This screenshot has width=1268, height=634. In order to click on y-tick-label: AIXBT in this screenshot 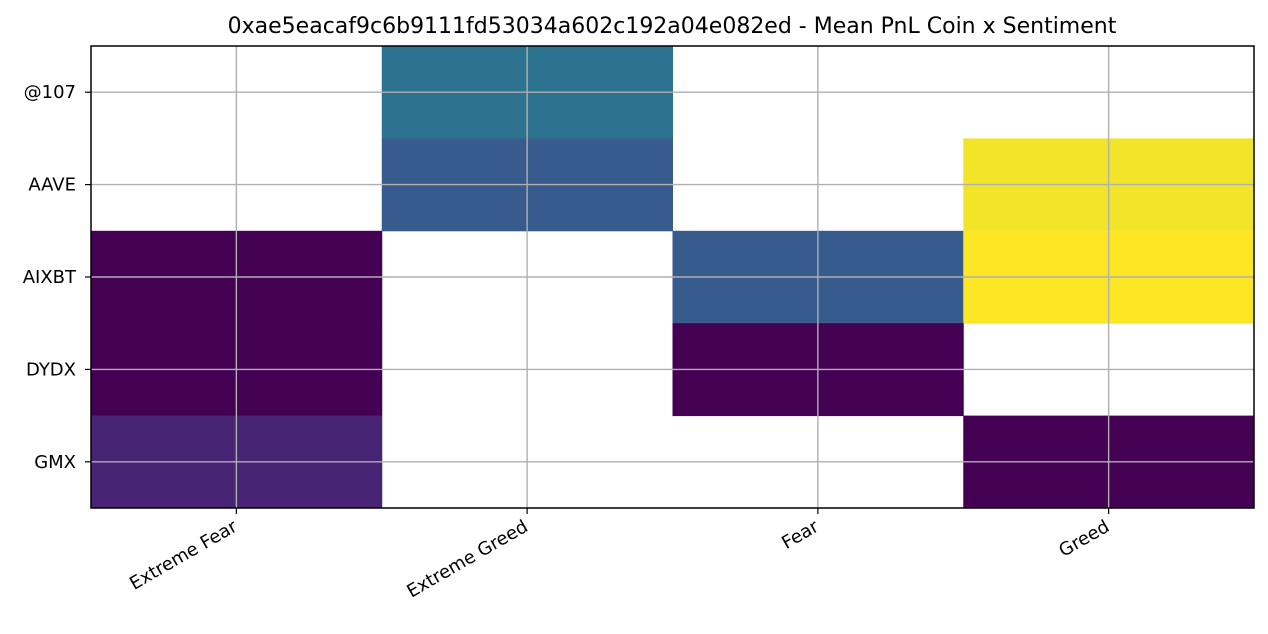, I will do `click(50, 277)`.